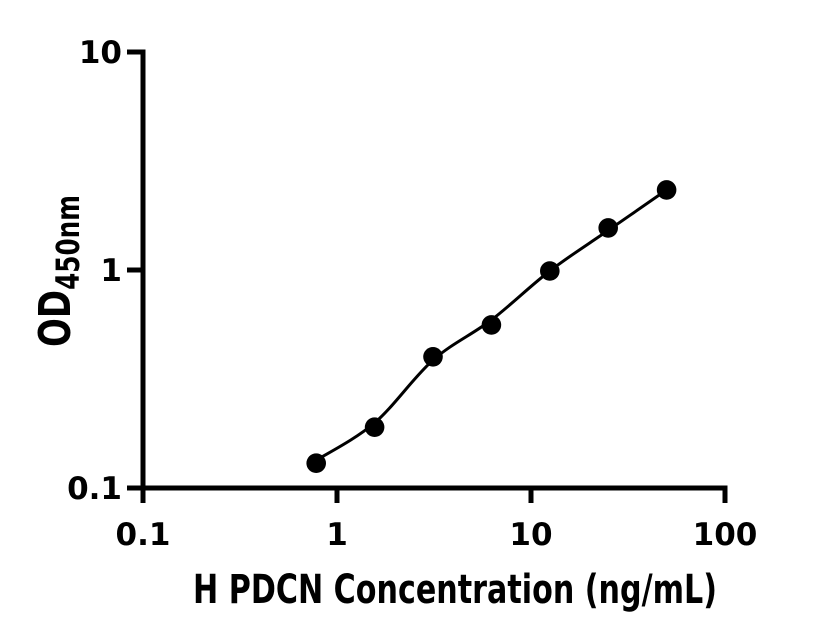 The image size is (816, 640). What do you see at coordinates (68, 242) in the screenshot?
I see `y-axis-title-subscript: 450nm` at bounding box center [68, 242].